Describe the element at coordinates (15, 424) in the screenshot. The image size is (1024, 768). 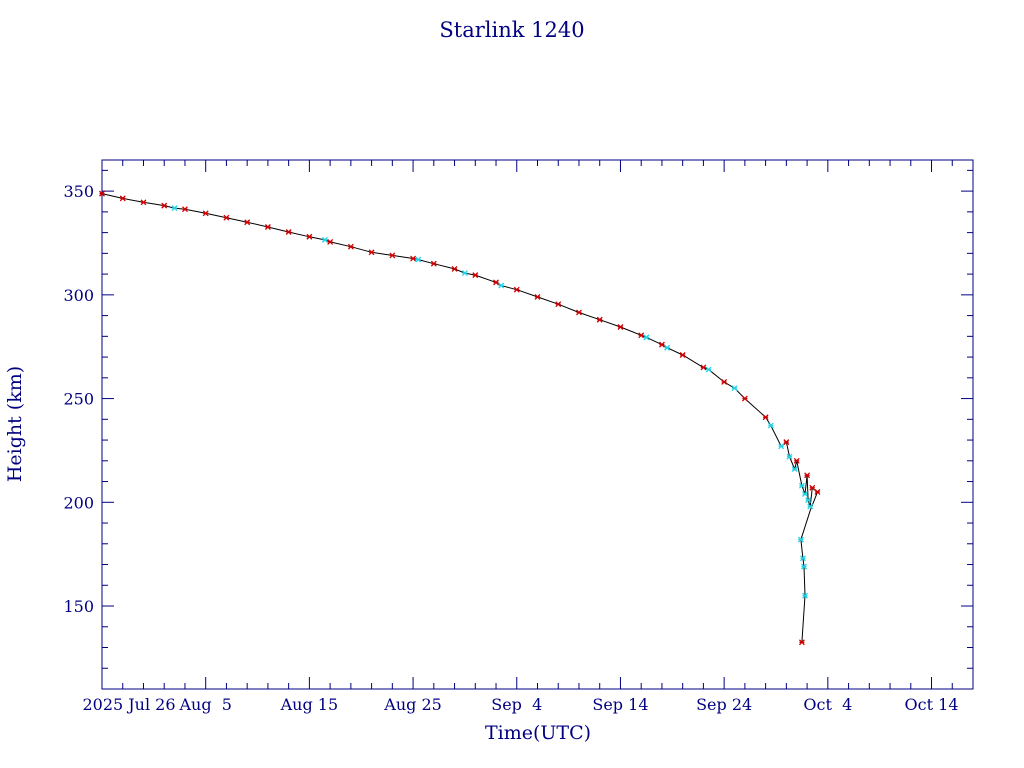
I see `y-axis-label: Height (km)` at that location.